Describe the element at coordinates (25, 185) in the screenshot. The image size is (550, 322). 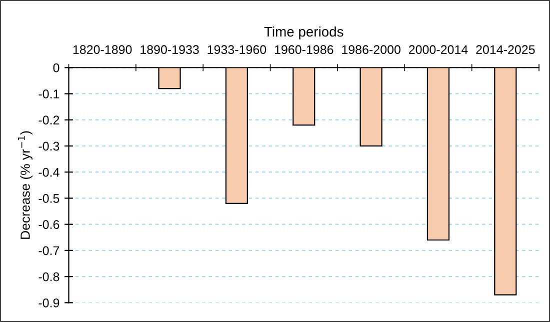
I see `y-axis-title: Decrease (% yr$^{−1}$)` at that location.